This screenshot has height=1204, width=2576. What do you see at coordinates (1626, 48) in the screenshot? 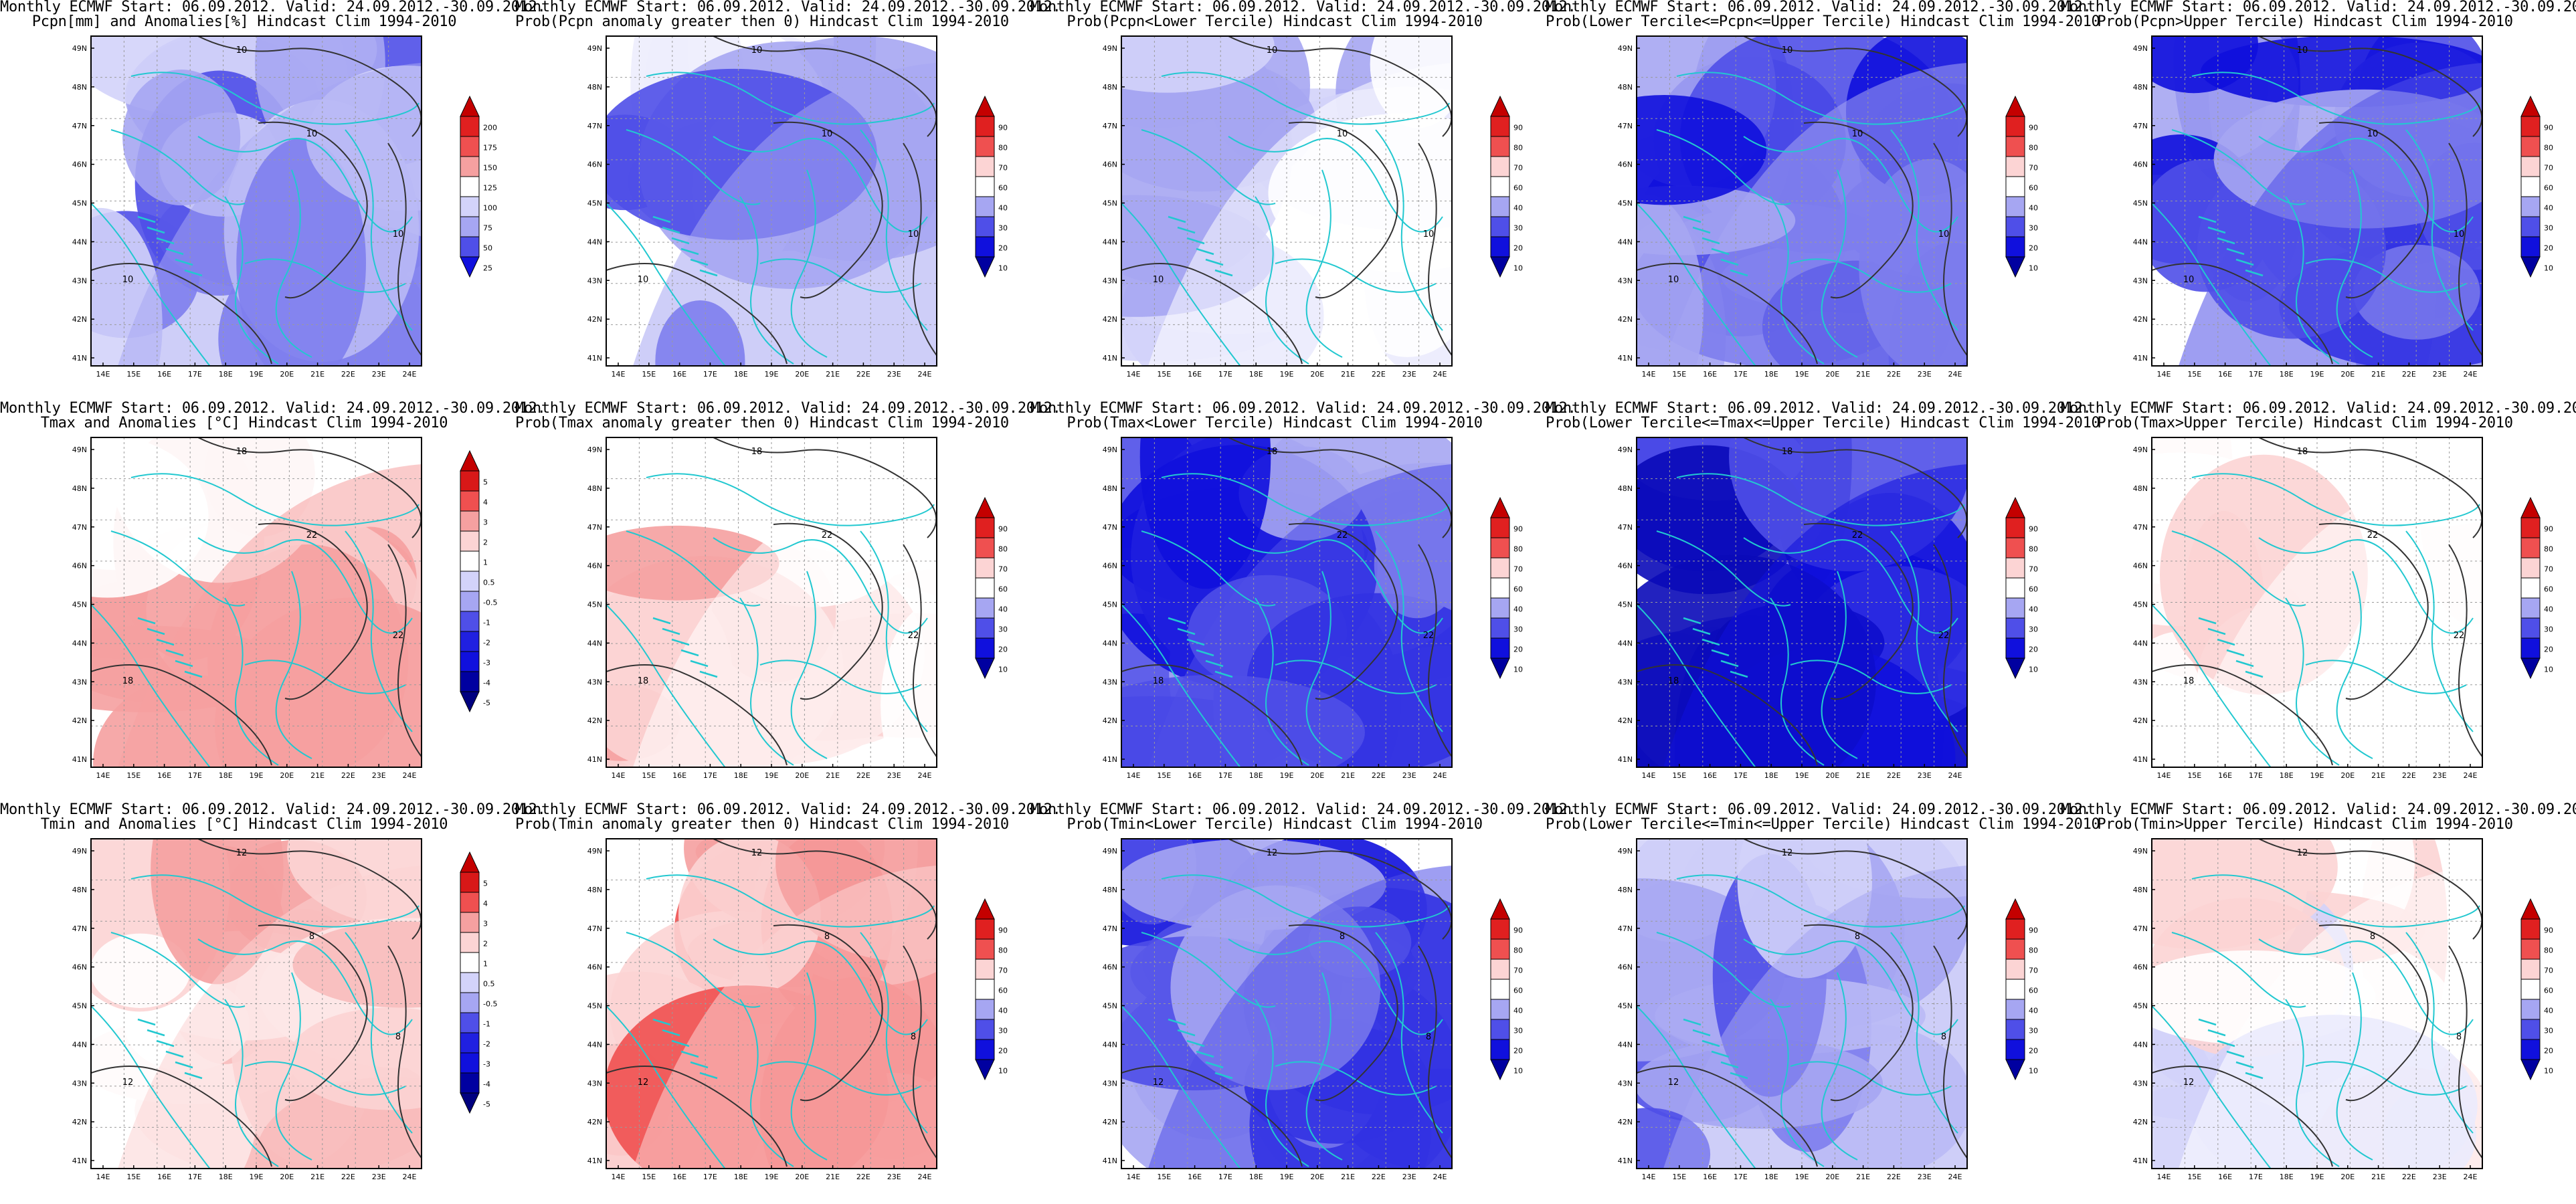
I see `lat-tick-label: 49N` at bounding box center [1626, 48].